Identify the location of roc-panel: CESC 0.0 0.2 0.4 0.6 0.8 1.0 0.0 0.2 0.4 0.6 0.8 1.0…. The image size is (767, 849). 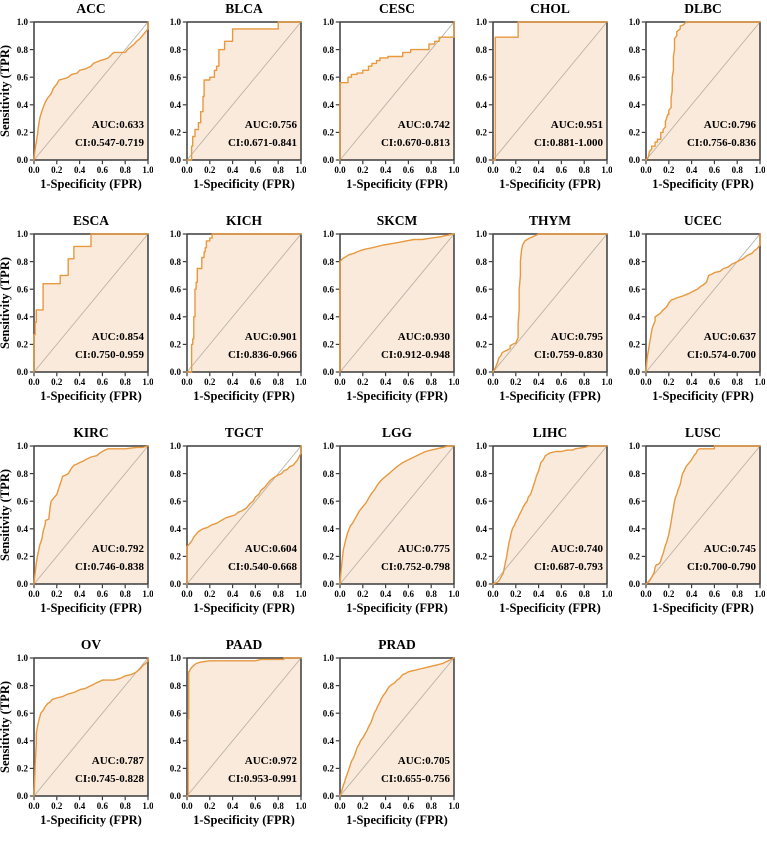
(382, 106).